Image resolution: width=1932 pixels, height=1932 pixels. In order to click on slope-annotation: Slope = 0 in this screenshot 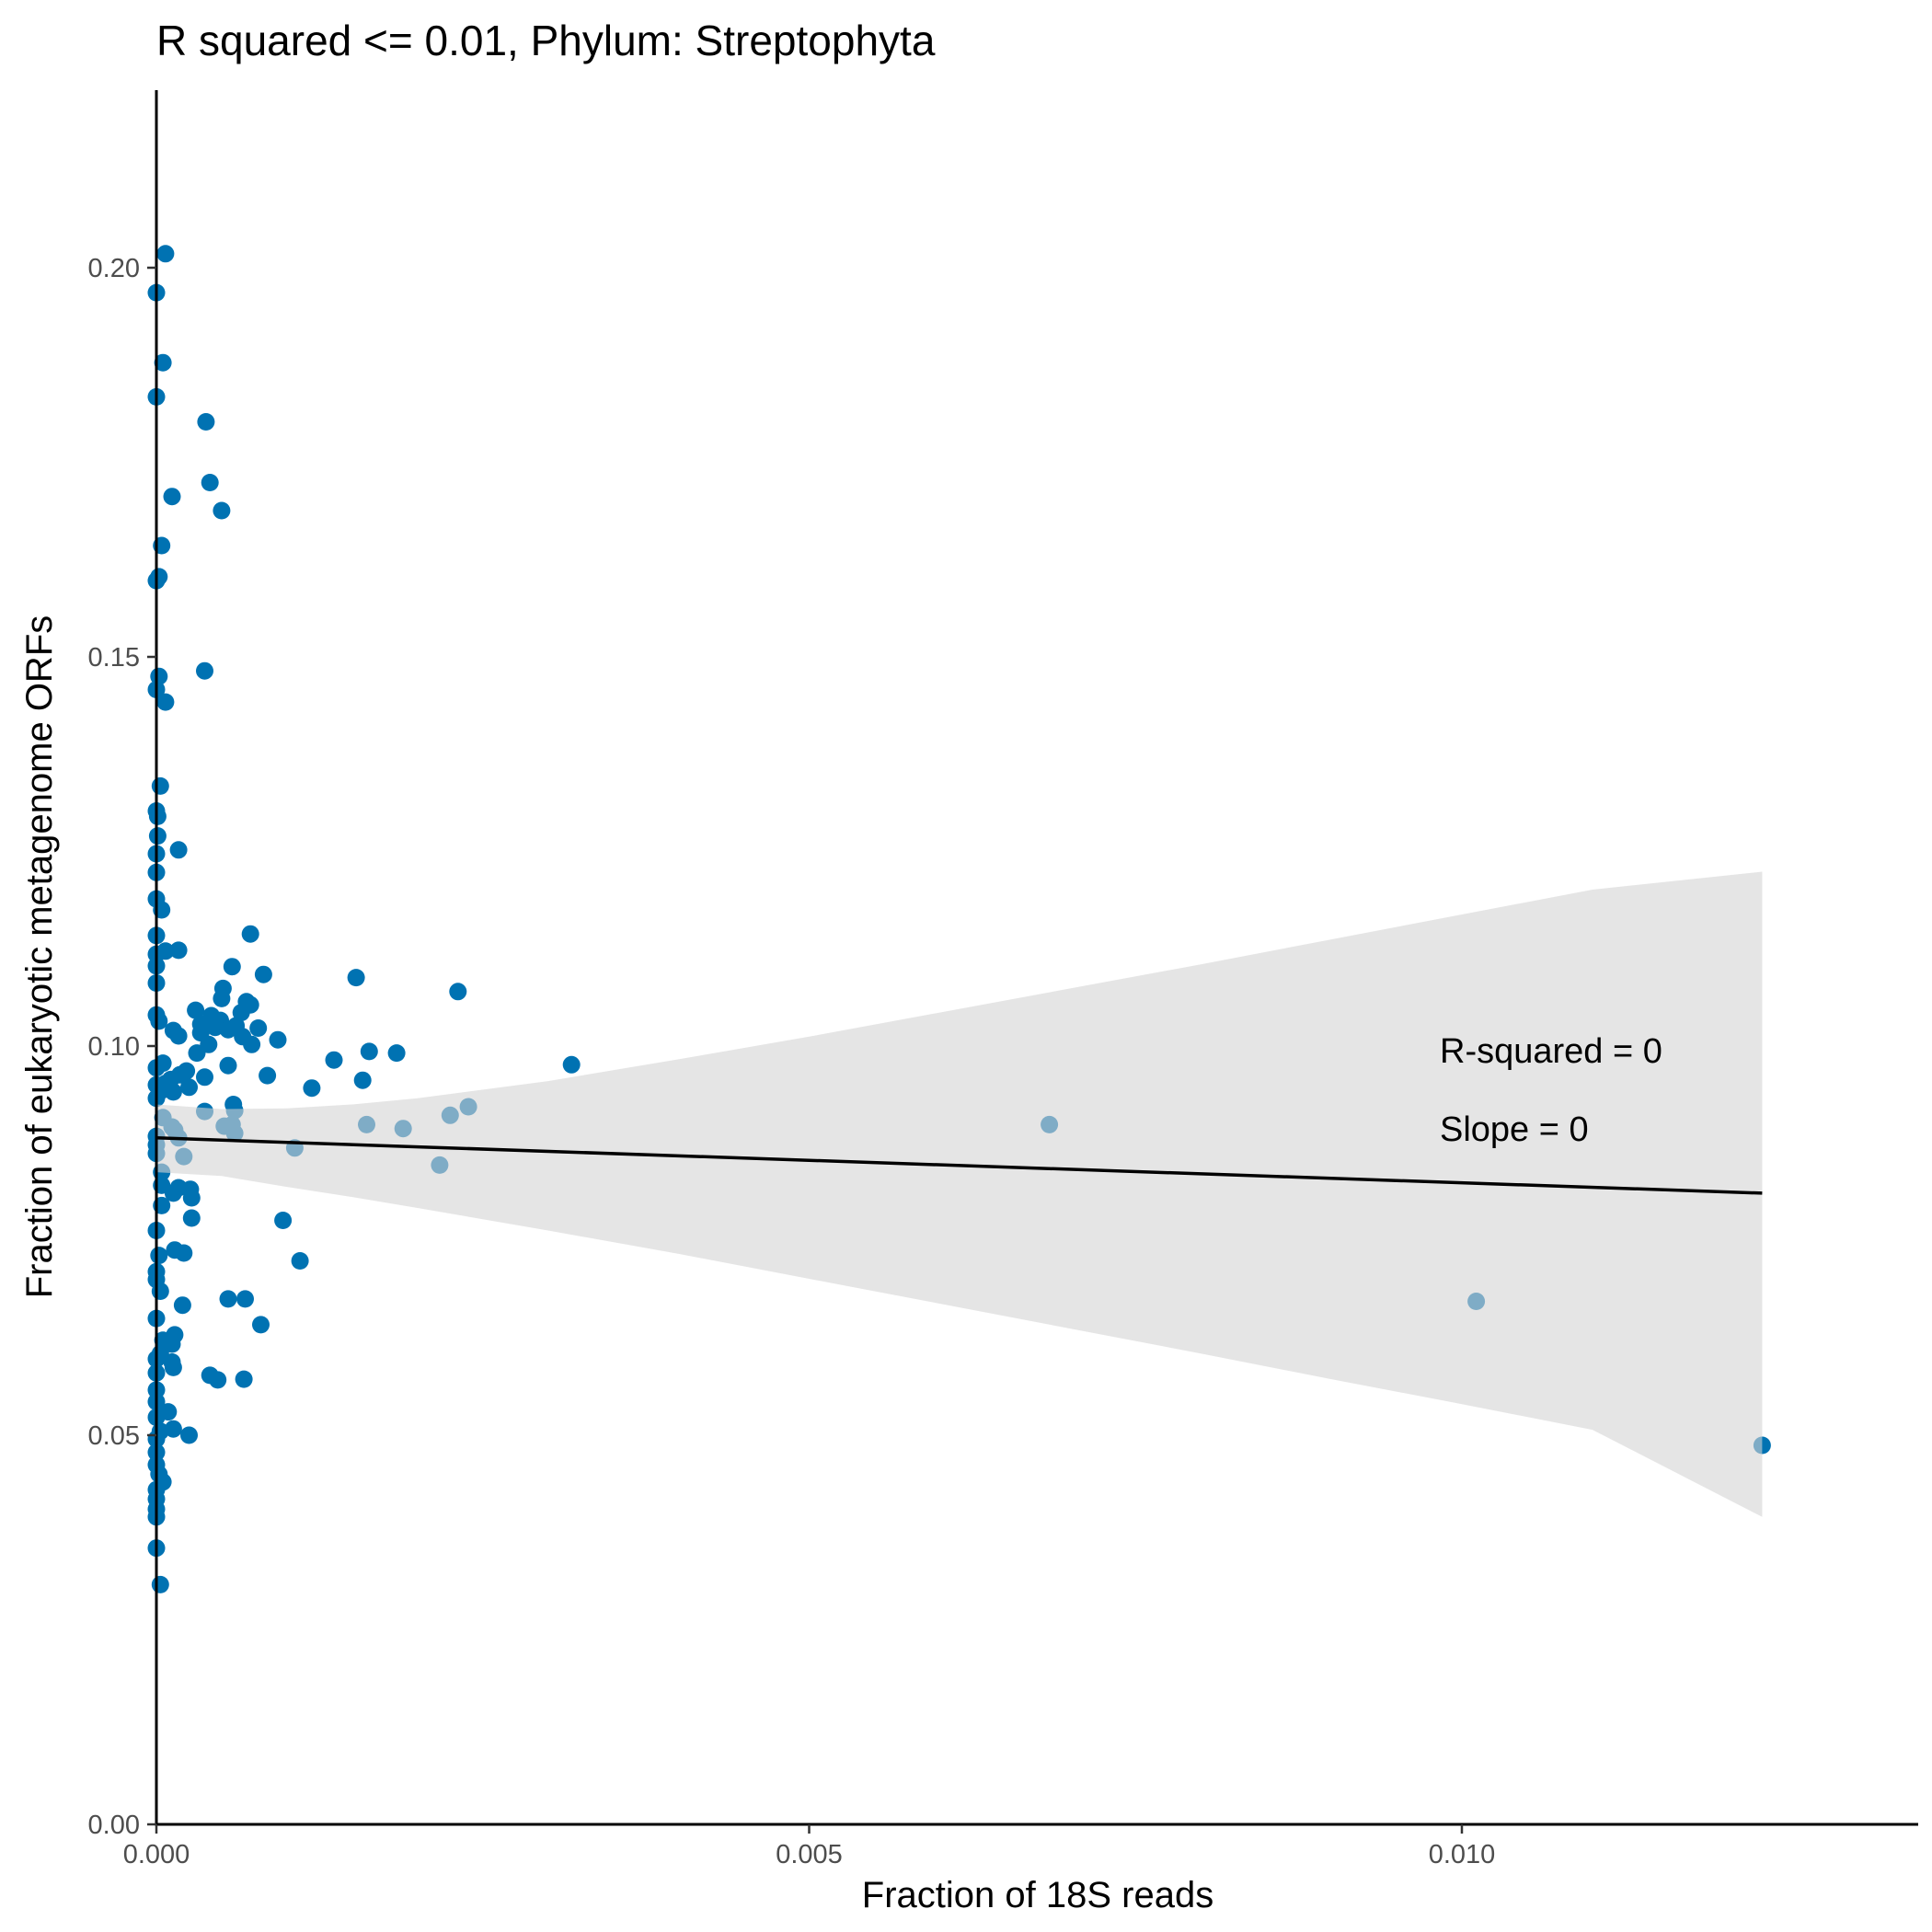, I will do `click(1514, 1129)`.